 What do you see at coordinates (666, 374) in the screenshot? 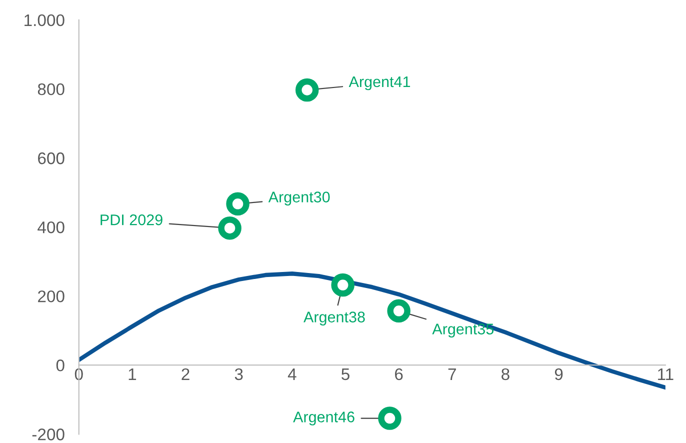
I see `x-tick-label: 11` at bounding box center [666, 374].